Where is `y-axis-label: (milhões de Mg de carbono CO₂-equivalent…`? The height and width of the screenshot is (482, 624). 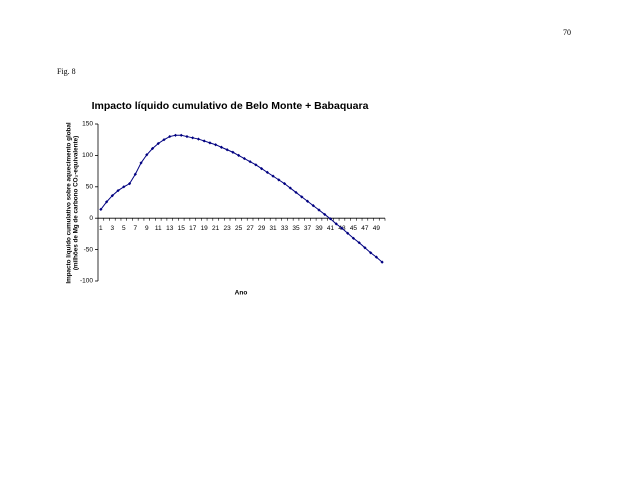
y-axis-label: (milhões de Mg de carbono CO₂-equivalent… is located at coordinates (76, 203).